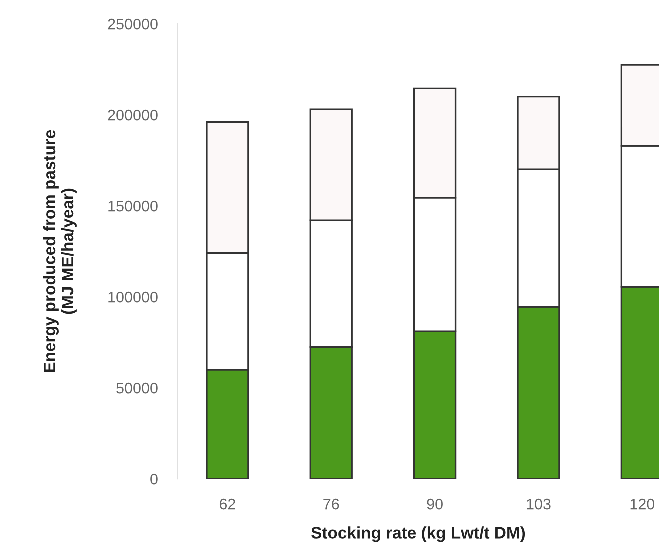 The width and height of the screenshot is (659, 559). What do you see at coordinates (332, 504) in the screenshot?
I see `x-tick-label: 76` at bounding box center [332, 504].